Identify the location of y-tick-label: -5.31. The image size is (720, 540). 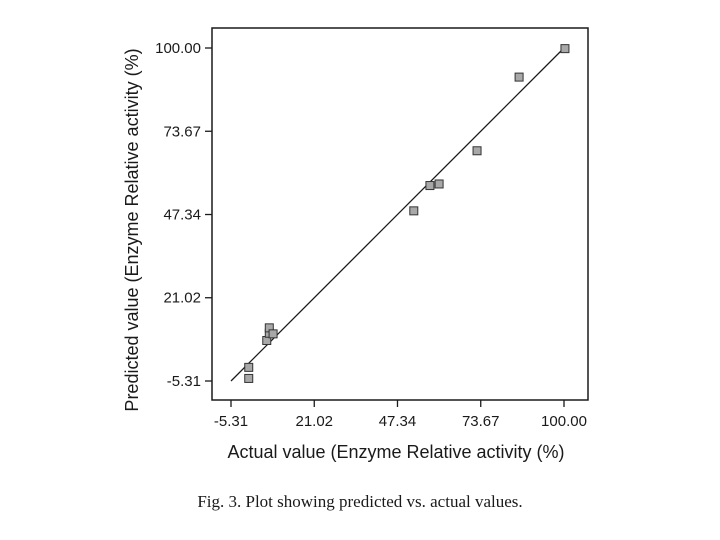
(184, 381).